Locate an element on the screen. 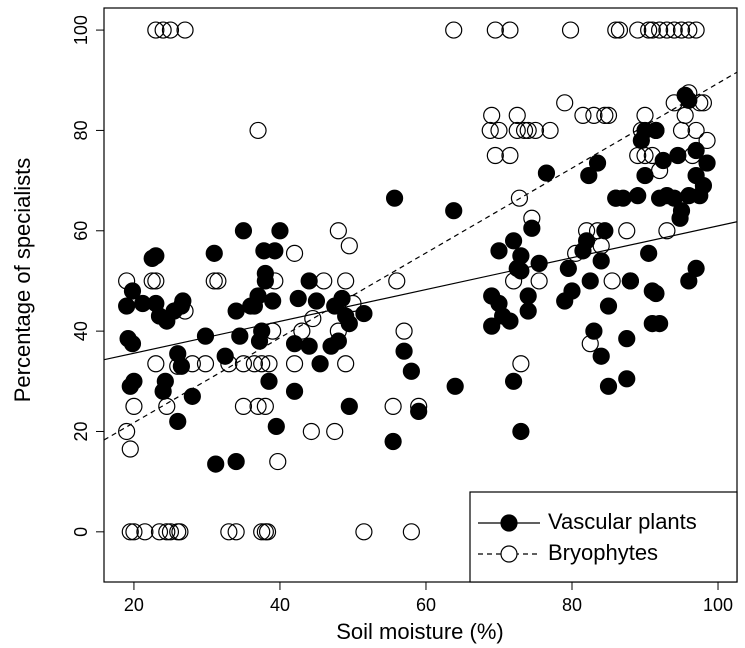 The width and height of the screenshot is (745, 648). legend-label: Bryophytes is located at coordinates (603, 552).